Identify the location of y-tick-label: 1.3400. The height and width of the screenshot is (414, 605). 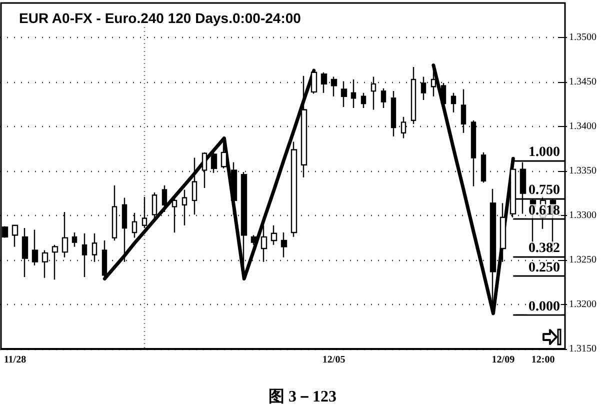
(582, 126).